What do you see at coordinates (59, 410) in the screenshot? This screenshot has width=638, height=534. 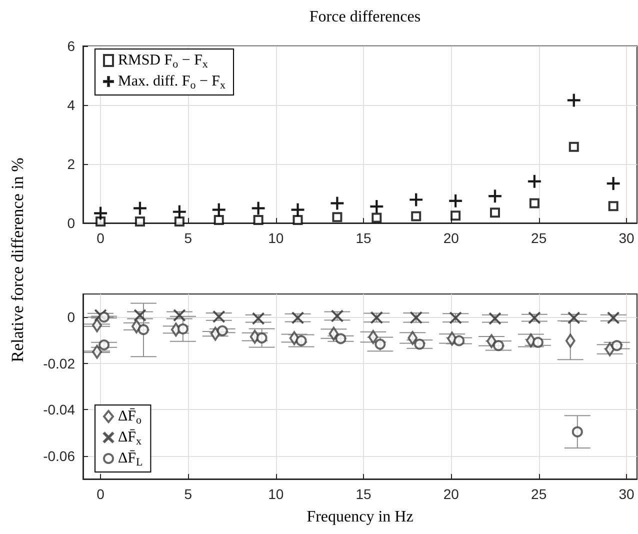 I see `y-tick-label: -0.04` at bounding box center [59, 410].